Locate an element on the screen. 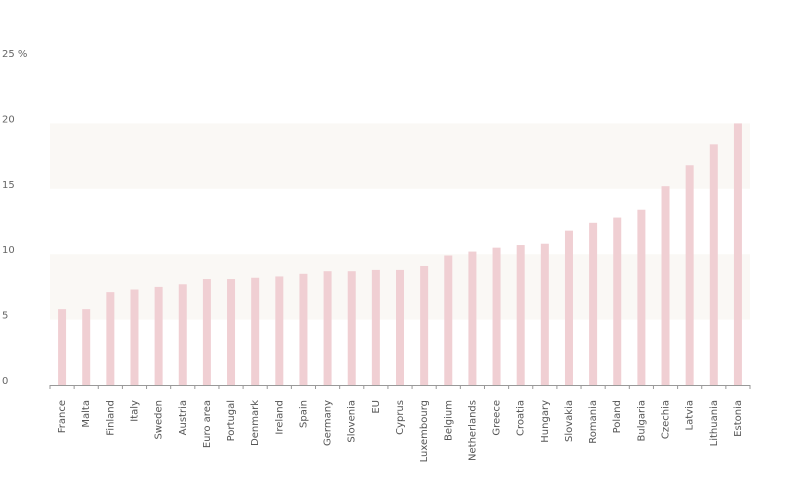  bar-netherlands is located at coordinates (472, 318).